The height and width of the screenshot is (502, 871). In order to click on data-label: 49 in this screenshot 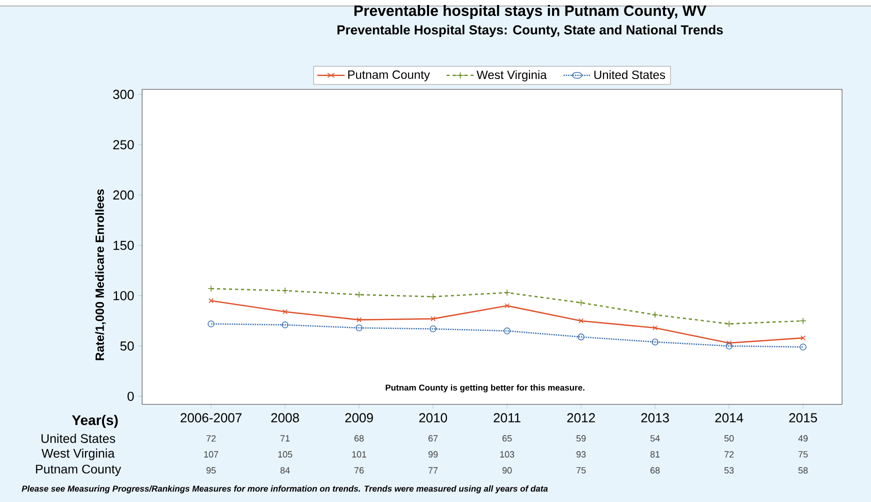, I will do `click(803, 438)`.